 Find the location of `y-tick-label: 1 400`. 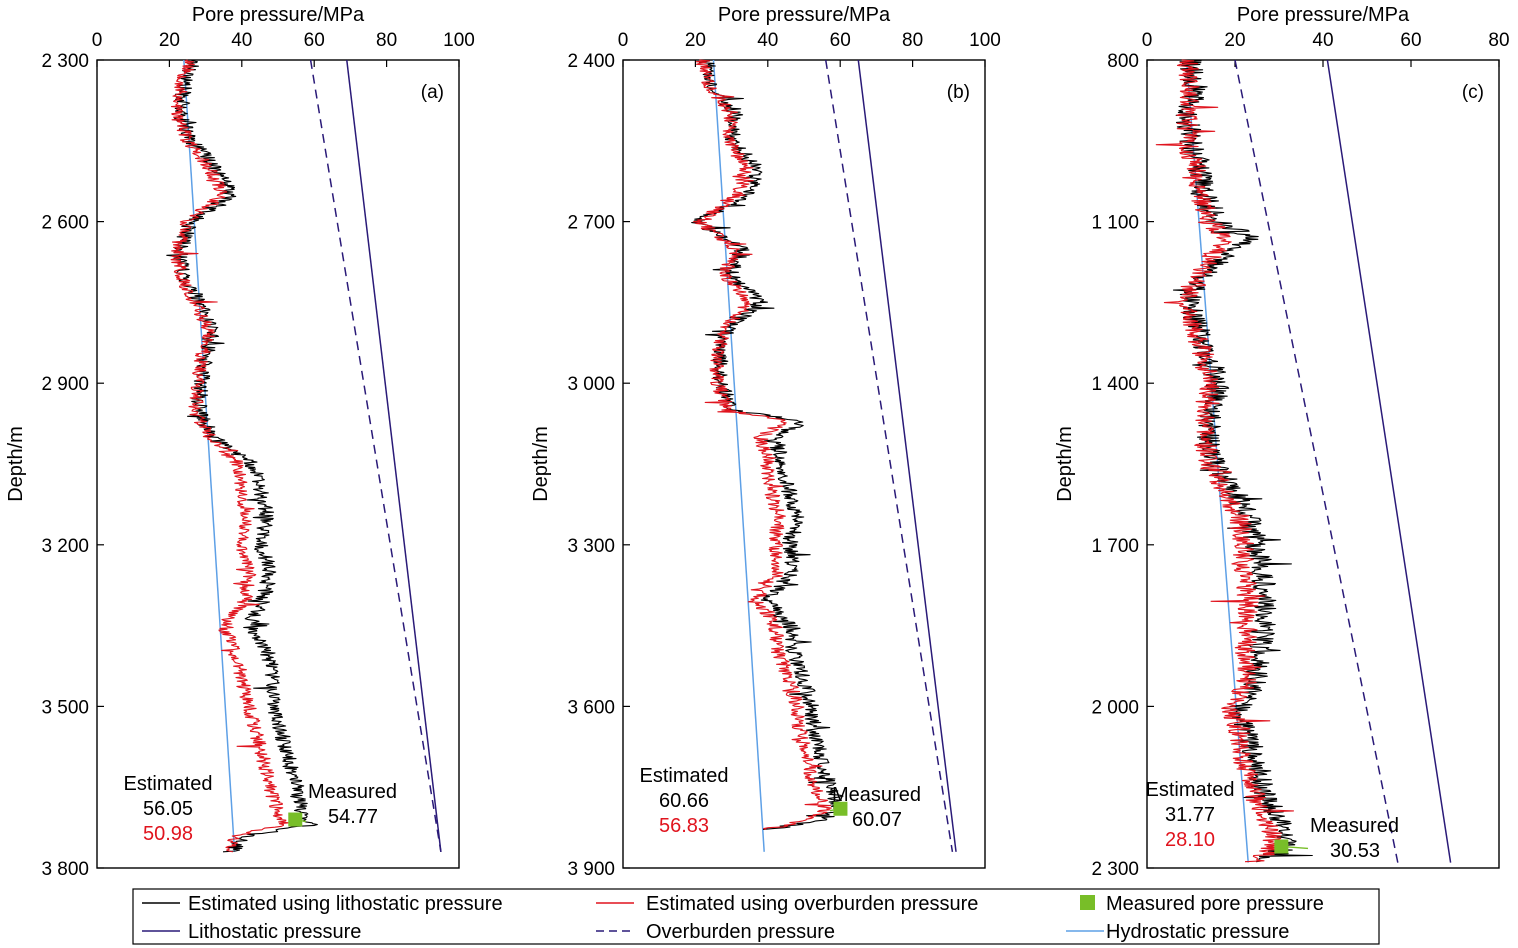

y-tick-label: 1 400 is located at coordinates (1115, 384).